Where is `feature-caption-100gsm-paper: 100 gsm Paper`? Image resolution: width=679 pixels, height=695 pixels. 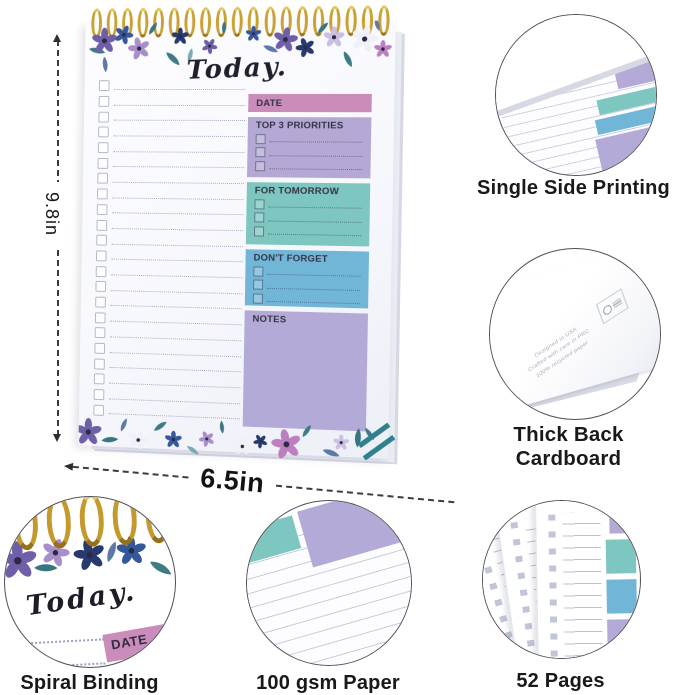
feature-caption-100gsm-paper: 100 gsm Paper is located at coordinates (328, 683).